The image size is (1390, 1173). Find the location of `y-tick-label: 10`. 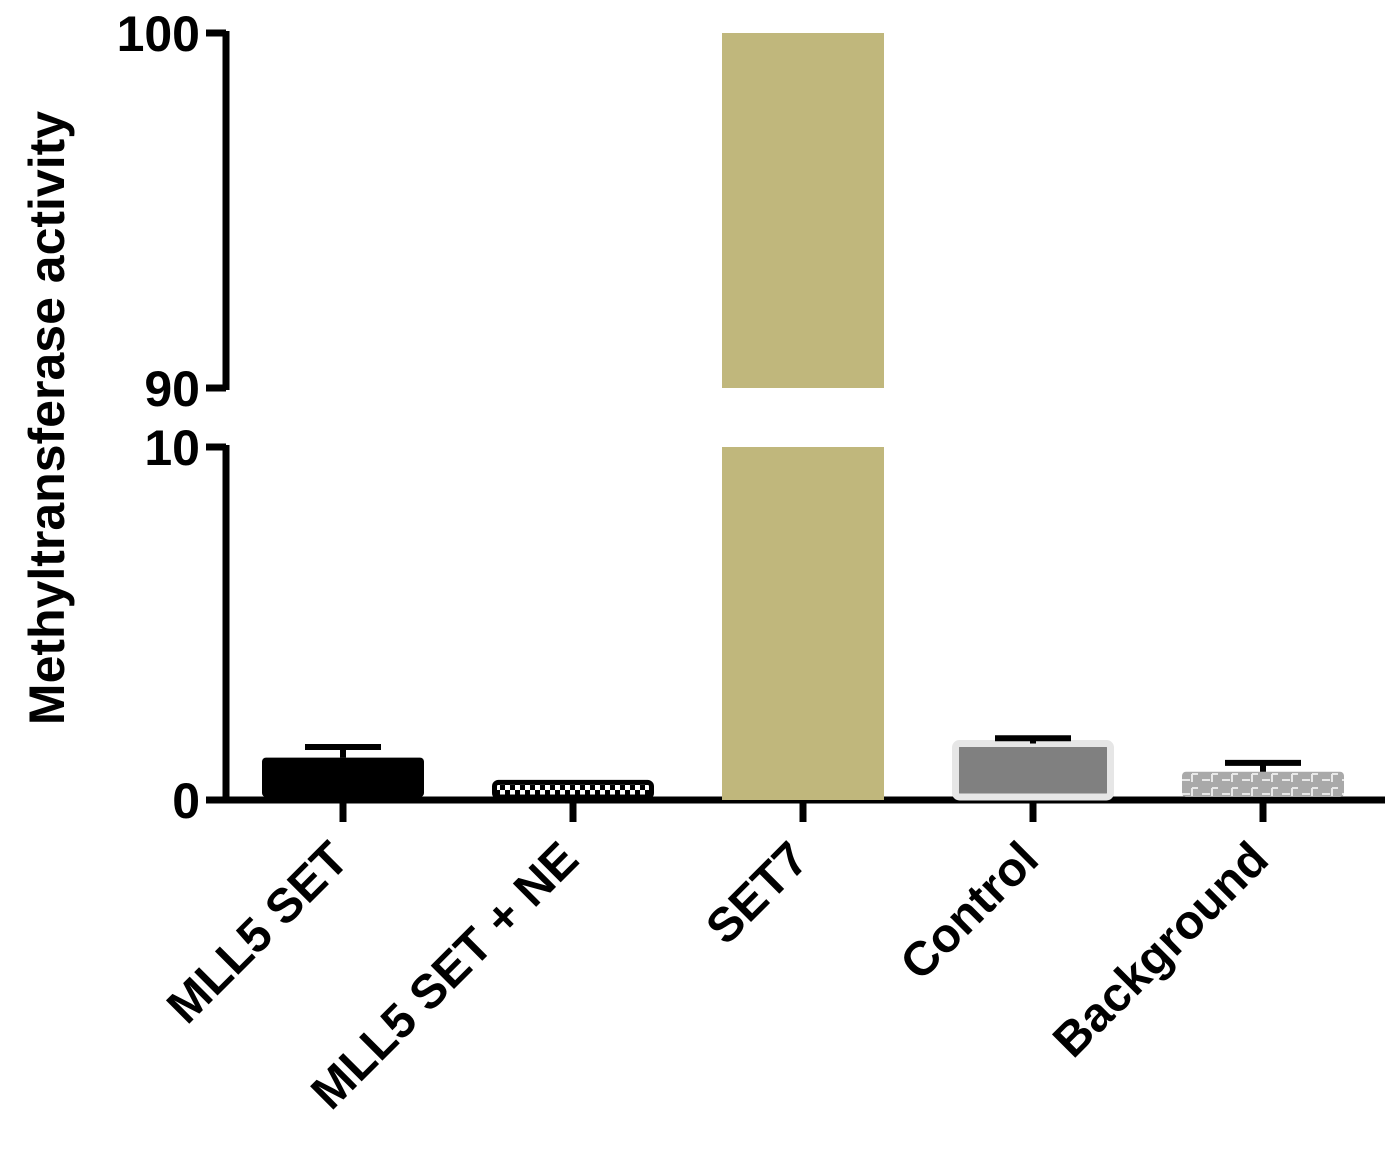

y-tick-label: 10 is located at coordinates (172, 448).